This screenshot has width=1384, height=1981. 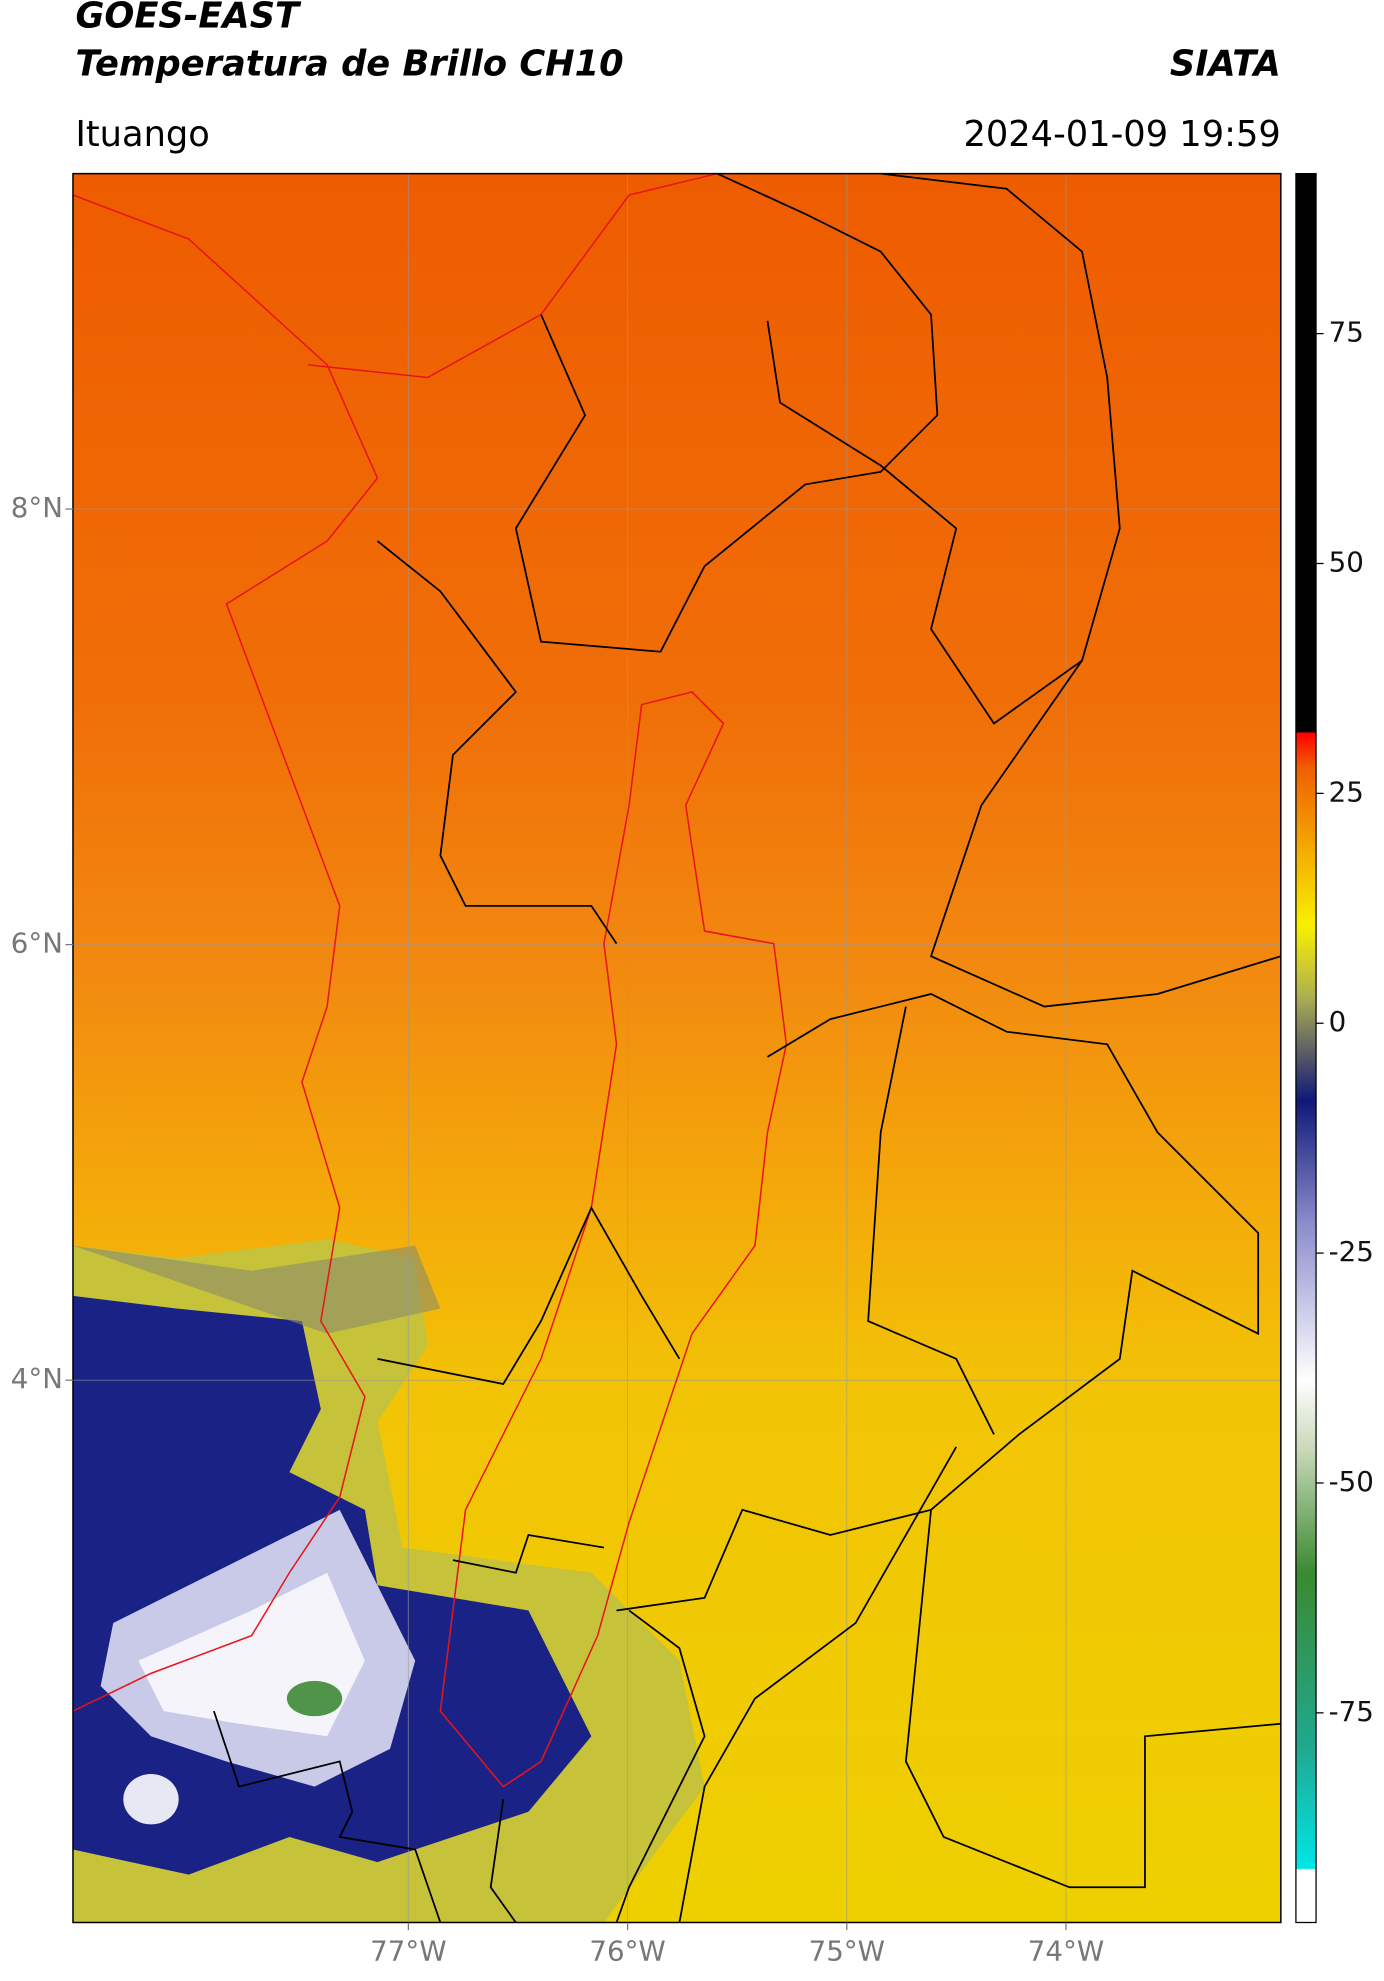 What do you see at coordinates (1338, 1021) in the screenshot?
I see `colorbar-tick-label: 0` at bounding box center [1338, 1021].